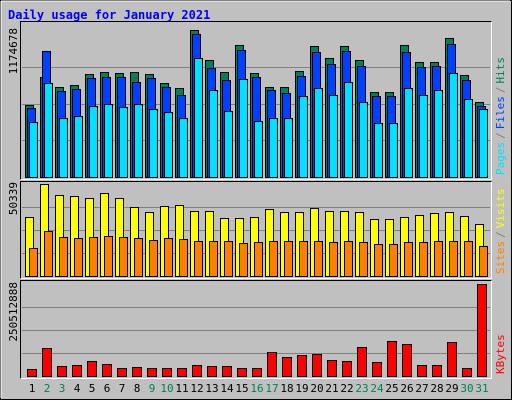 The height and width of the screenshot is (400, 512). I want to click on x-tick-label: 12, so click(196, 388).